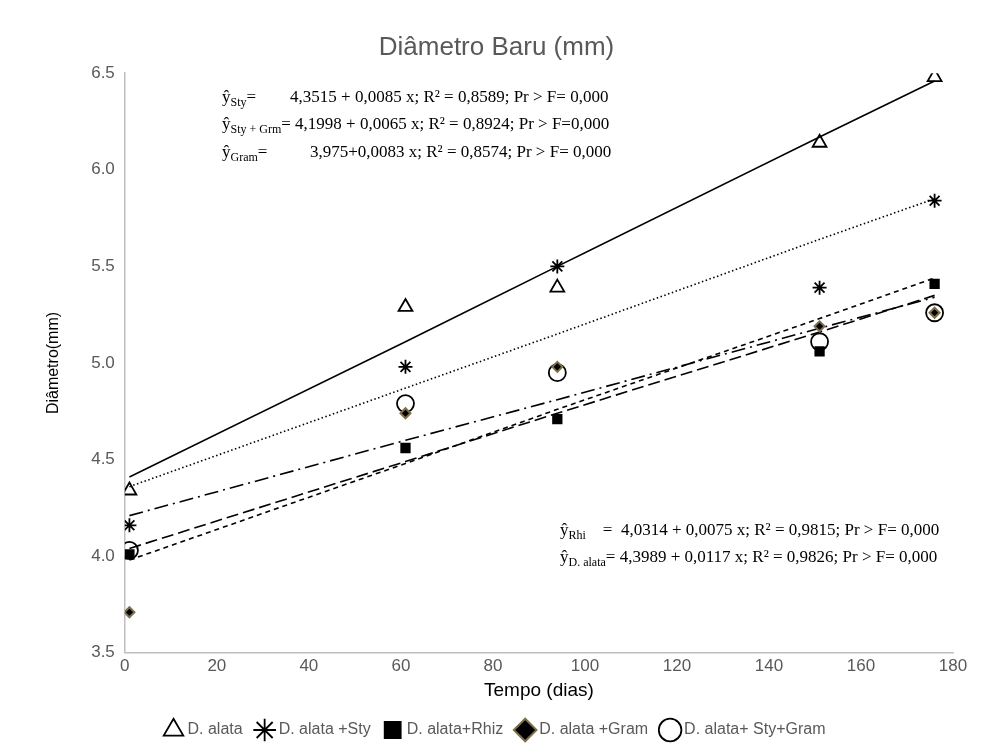 Image resolution: width=1003 pixels, height=756 pixels. Describe the element at coordinates (677, 665) in the screenshot. I see `x-tick-label: 120` at that location.